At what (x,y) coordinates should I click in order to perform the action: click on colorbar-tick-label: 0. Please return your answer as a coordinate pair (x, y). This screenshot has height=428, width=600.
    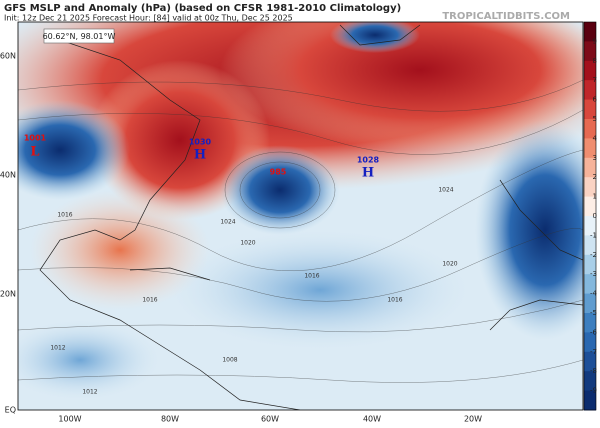
    Looking at the image, I should click on (595, 216).